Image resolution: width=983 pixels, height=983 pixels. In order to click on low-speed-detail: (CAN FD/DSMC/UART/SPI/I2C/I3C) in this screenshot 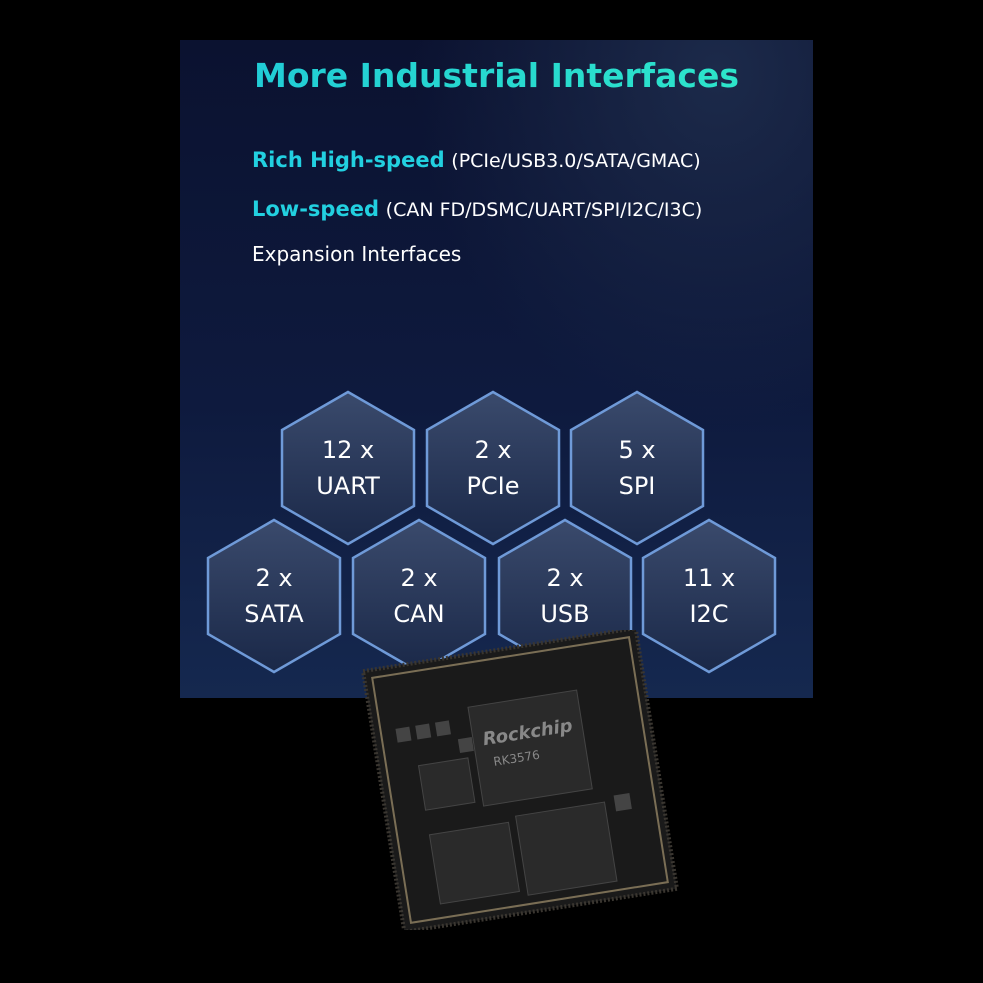, I will do `click(544, 210)`.